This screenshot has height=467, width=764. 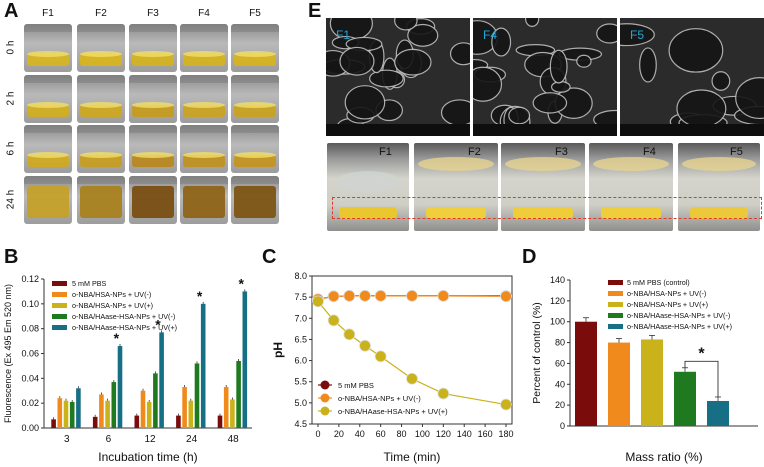 I want to click on legend-label: 5 mM PBS (control), so click(x=658, y=282).